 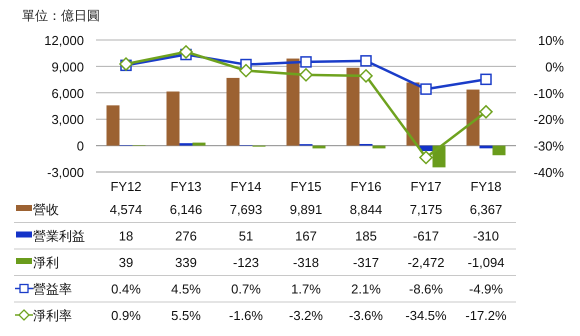 I want to click on data-label: 167, so click(x=306, y=236).